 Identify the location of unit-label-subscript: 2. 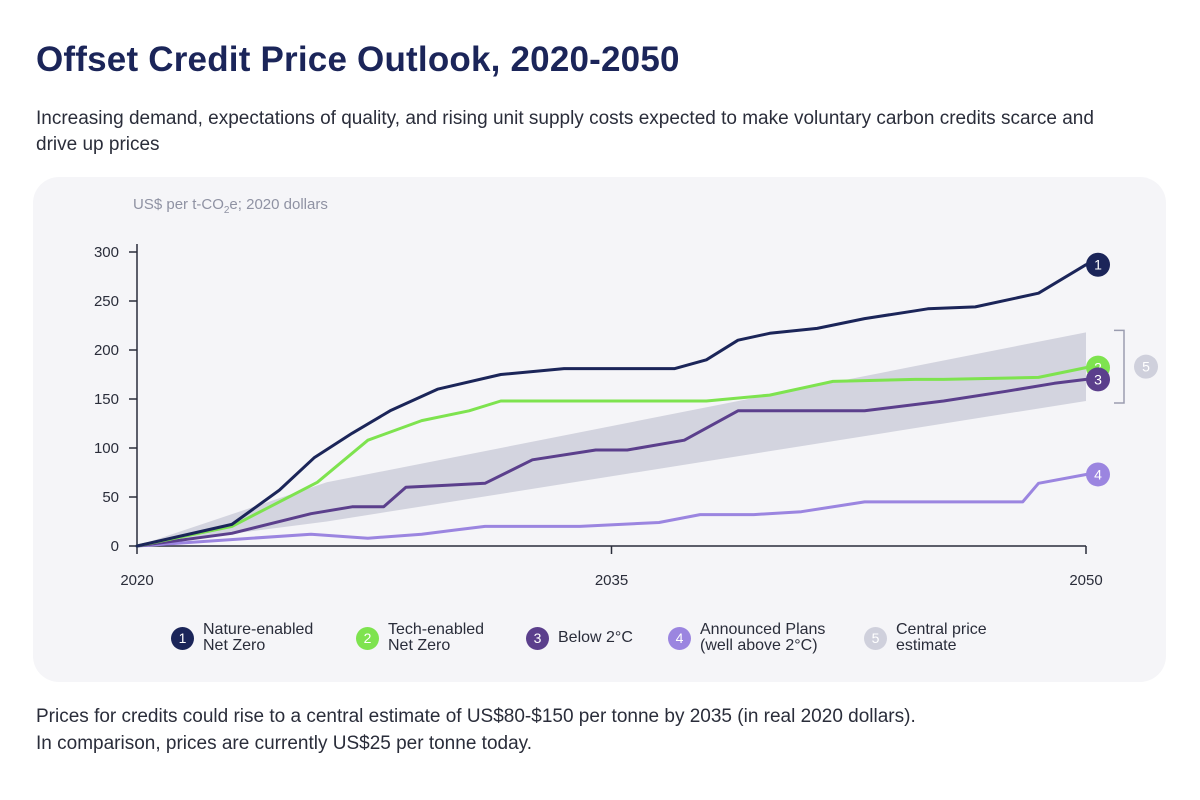
(226, 210).